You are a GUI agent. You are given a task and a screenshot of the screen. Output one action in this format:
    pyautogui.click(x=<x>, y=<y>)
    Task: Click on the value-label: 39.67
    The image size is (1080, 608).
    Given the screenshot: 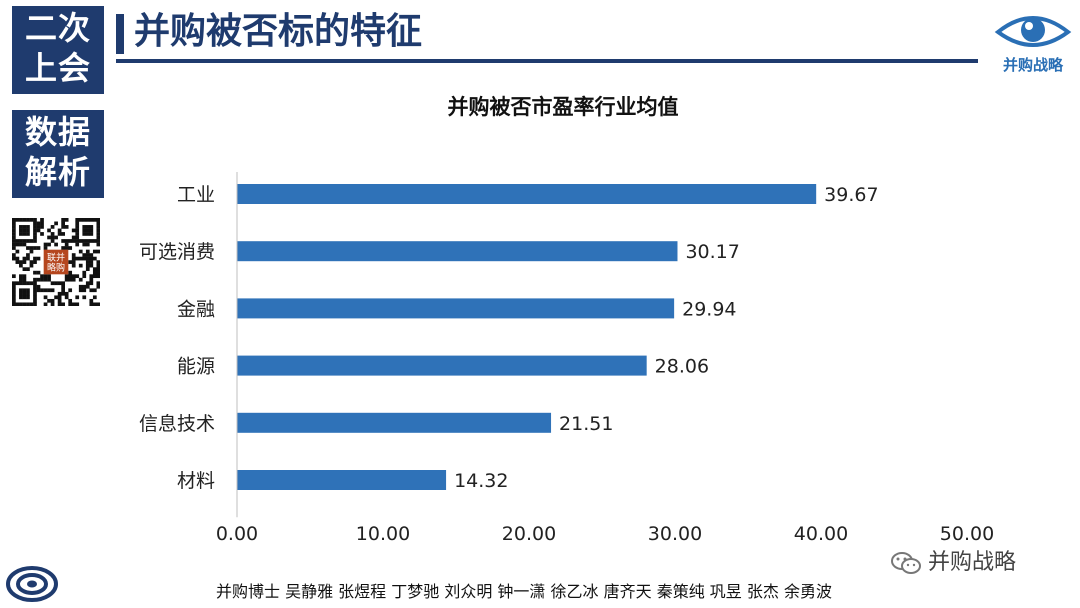 What is the action you would take?
    pyautogui.click(x=851, y=195)
    